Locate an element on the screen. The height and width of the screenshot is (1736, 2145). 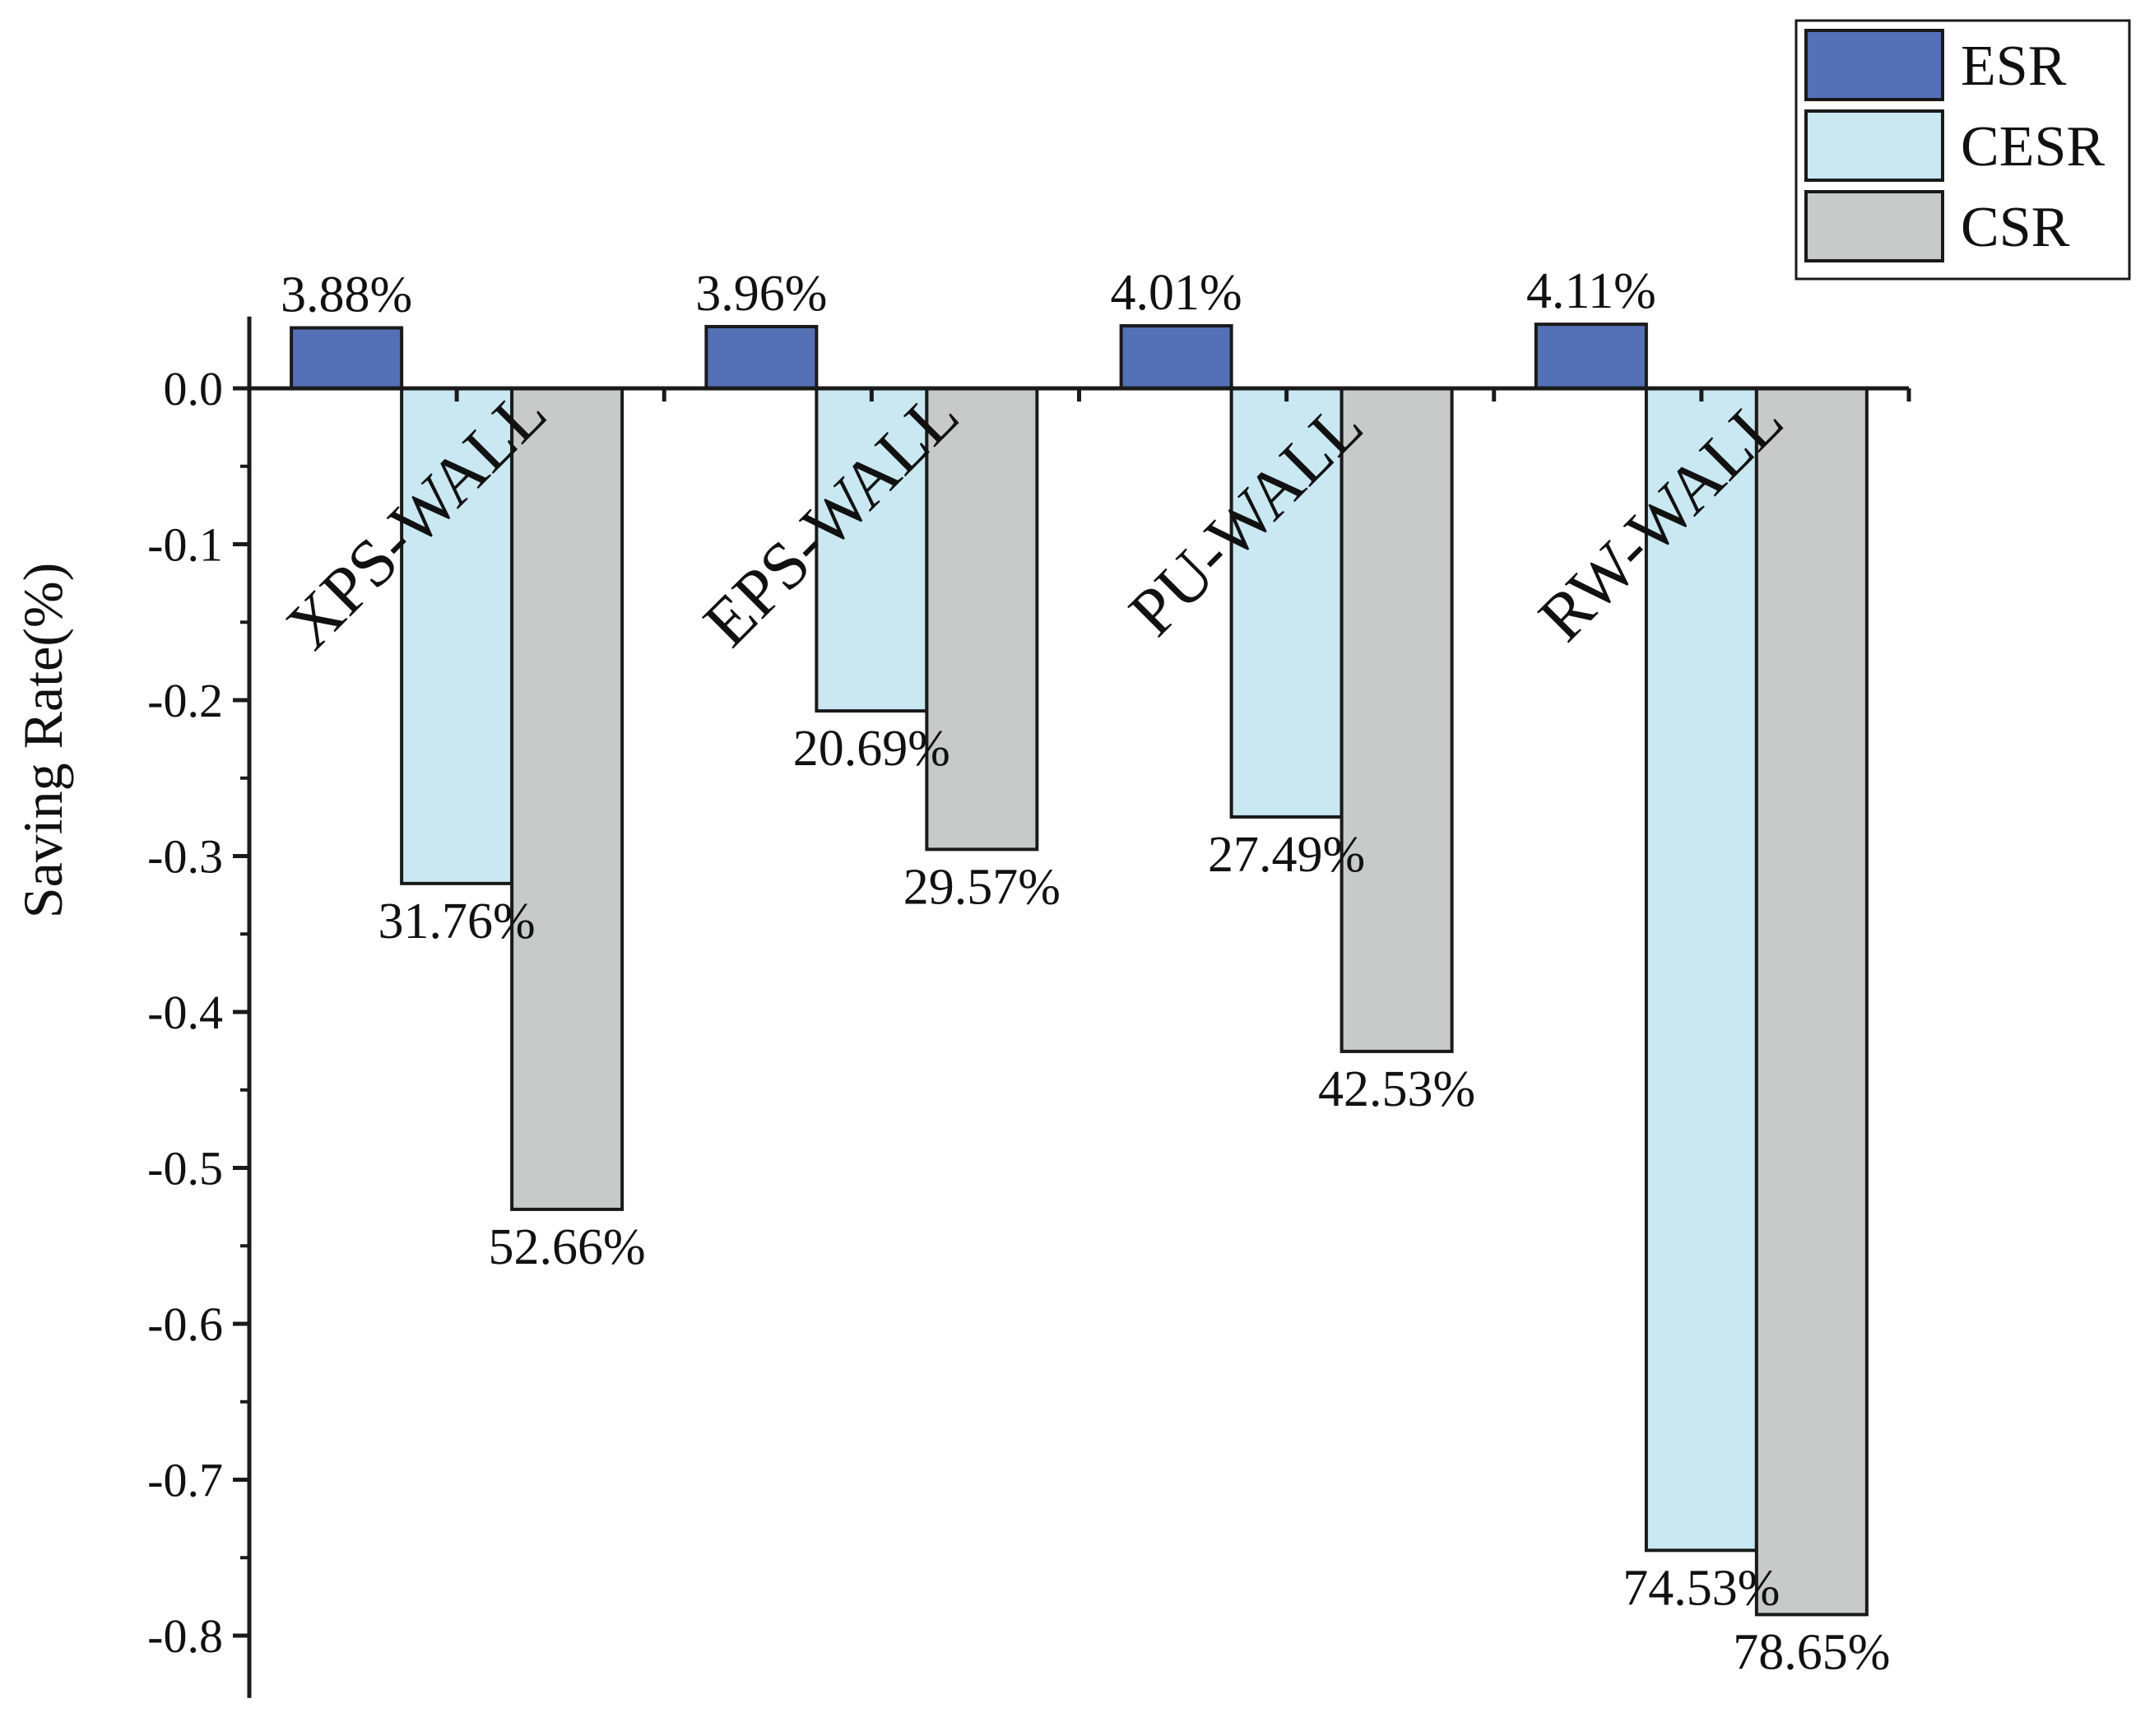
bar-csr-pu-wall is located at coordinates (1396, 720).